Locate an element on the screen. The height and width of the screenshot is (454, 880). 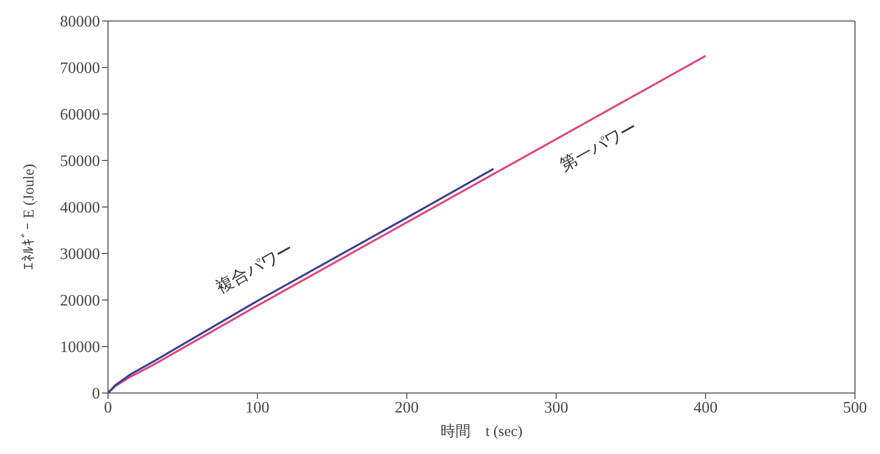
text: 複合パワー is located at coordinates (254, 268).